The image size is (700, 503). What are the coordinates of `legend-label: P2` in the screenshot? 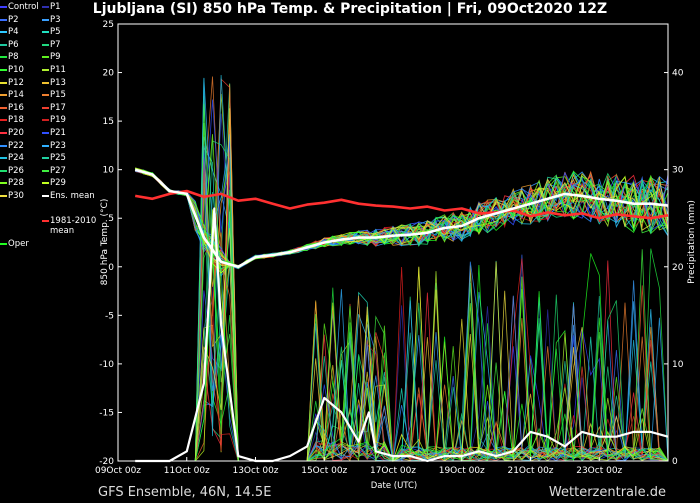 It's located at (13, 19).